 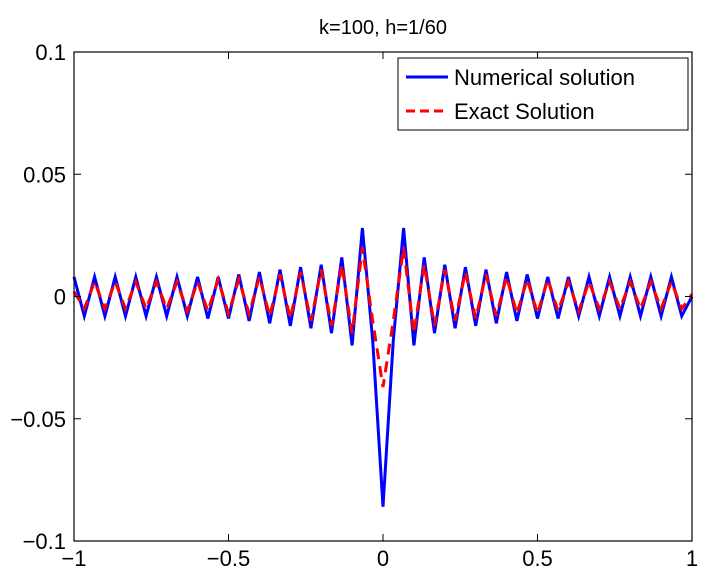 I want to click on x-tick-label: 1, so click(x=692, y=558).